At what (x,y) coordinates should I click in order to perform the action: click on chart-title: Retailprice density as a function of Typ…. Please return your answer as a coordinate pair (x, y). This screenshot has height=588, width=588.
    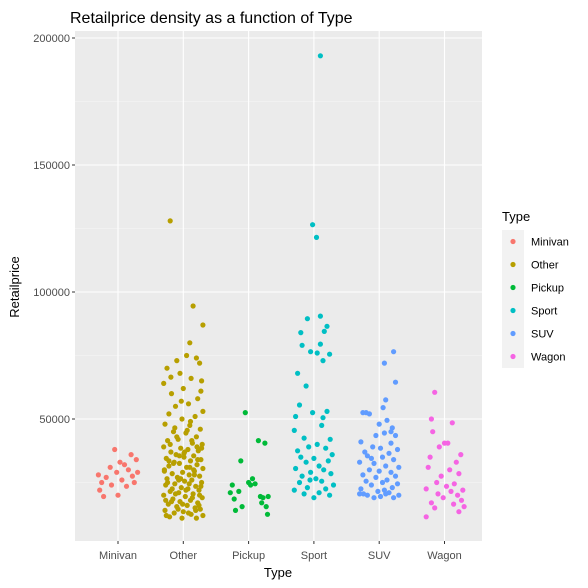
    Looking at the image, I should click on (211, 18).